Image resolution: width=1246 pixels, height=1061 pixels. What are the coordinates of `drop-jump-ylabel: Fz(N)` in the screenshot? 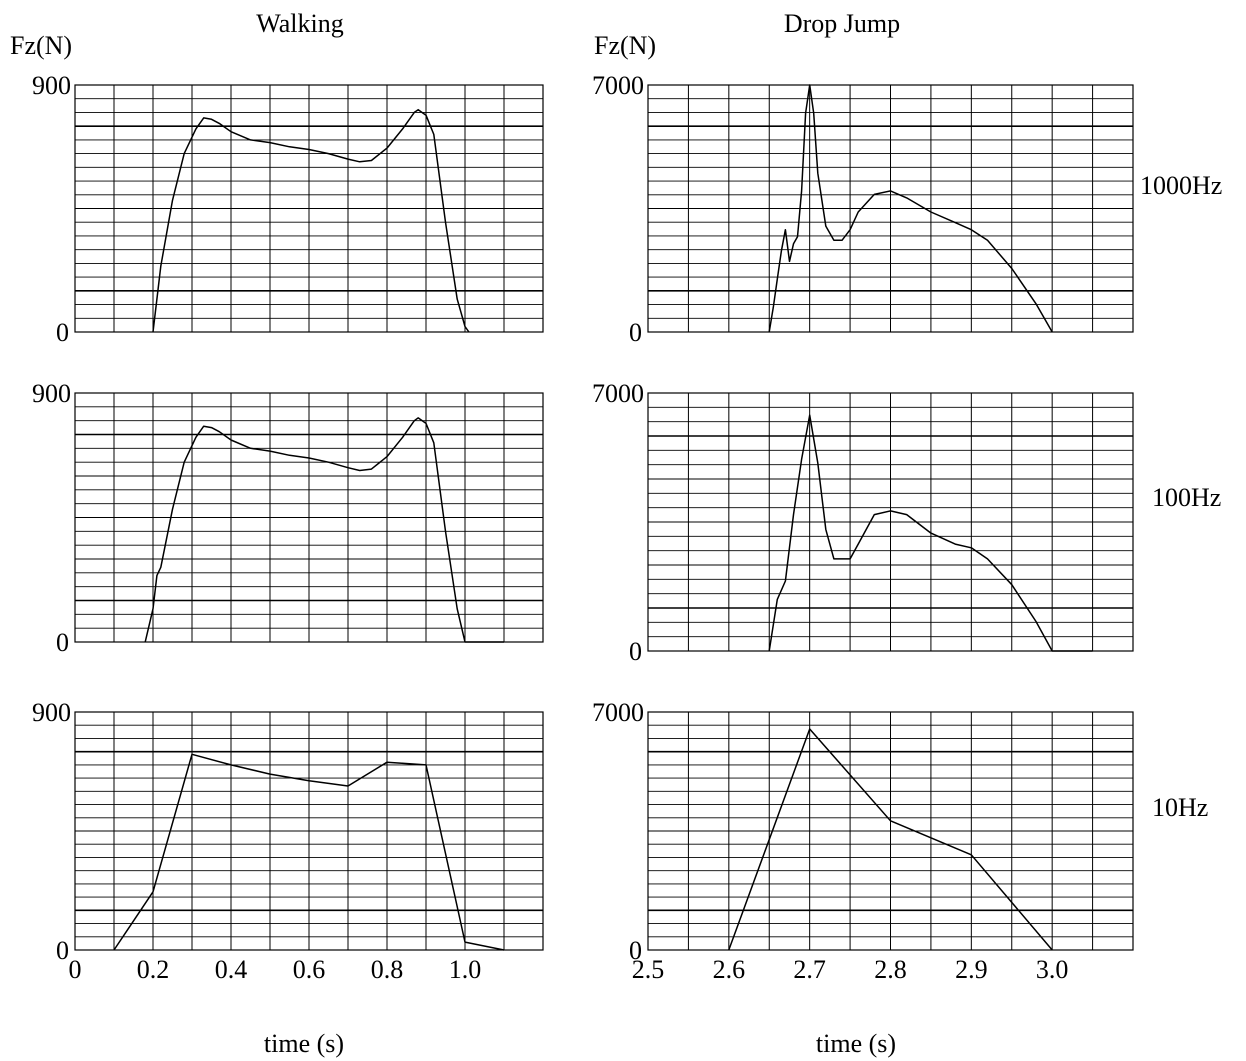 It's located at (625, 45).